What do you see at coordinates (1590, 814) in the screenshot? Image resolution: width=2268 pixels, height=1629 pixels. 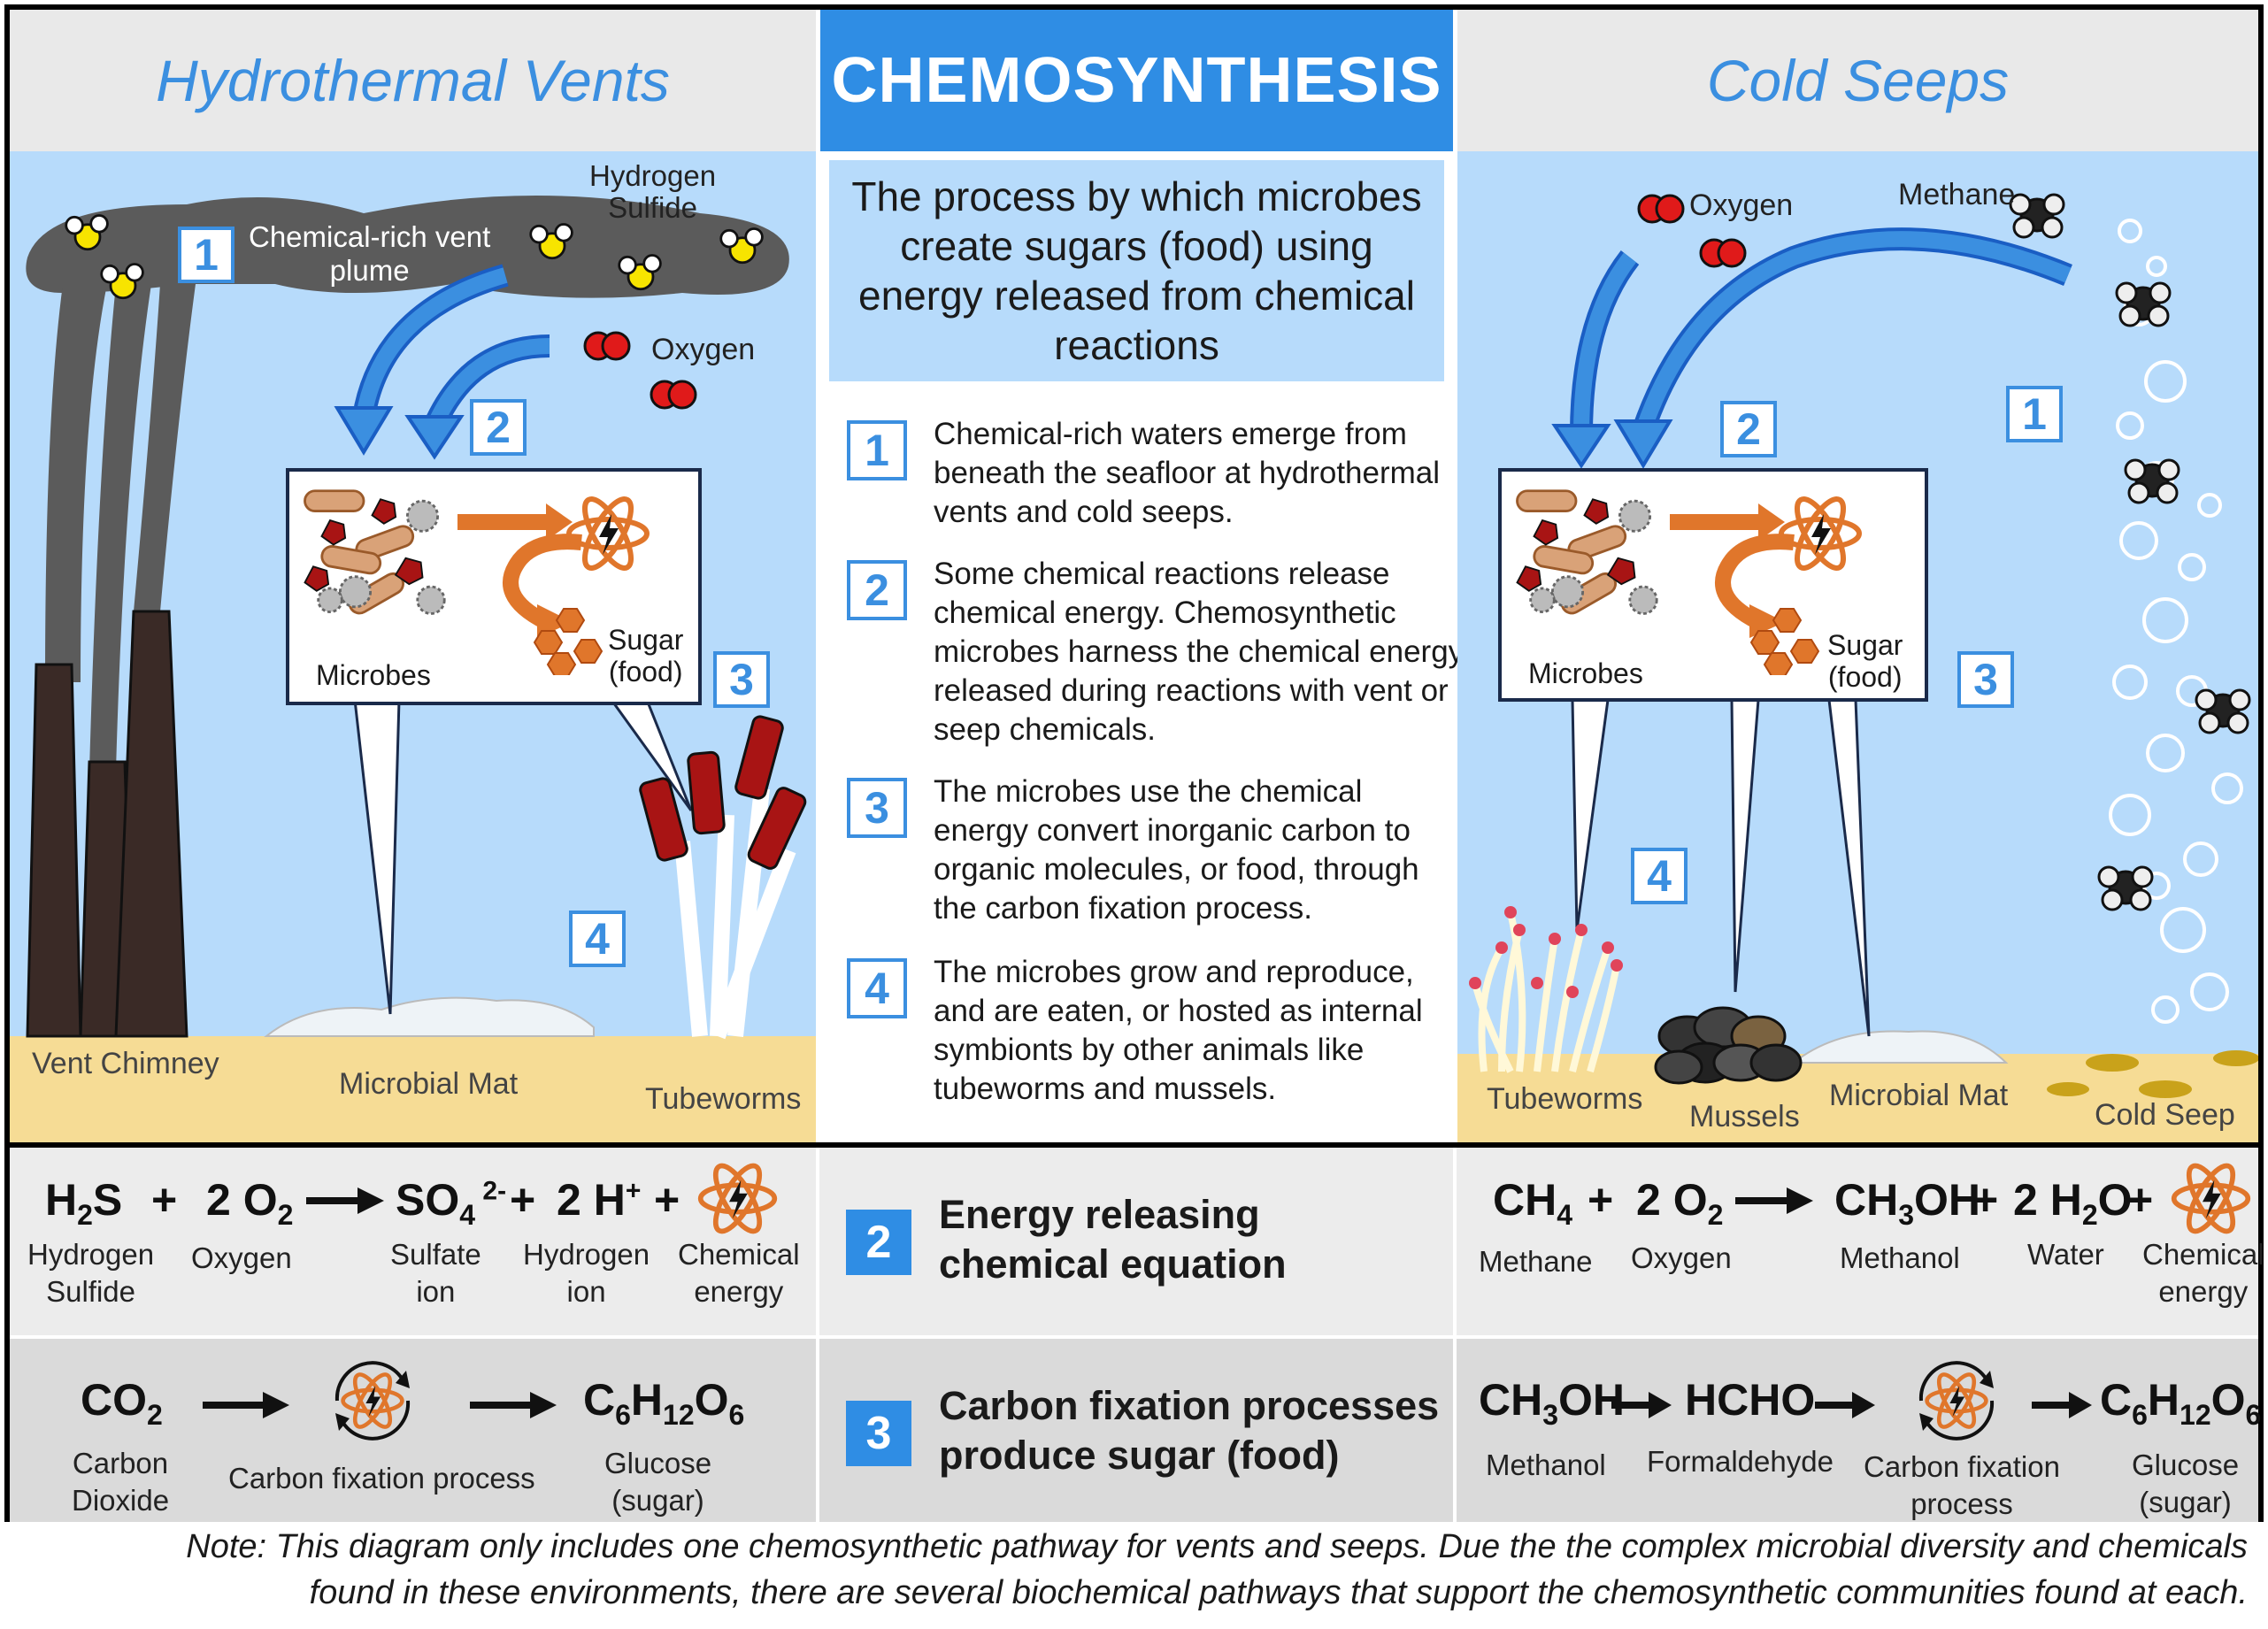 I see `callout-pointer-tubeworms` at bounding box center [1590, 814].